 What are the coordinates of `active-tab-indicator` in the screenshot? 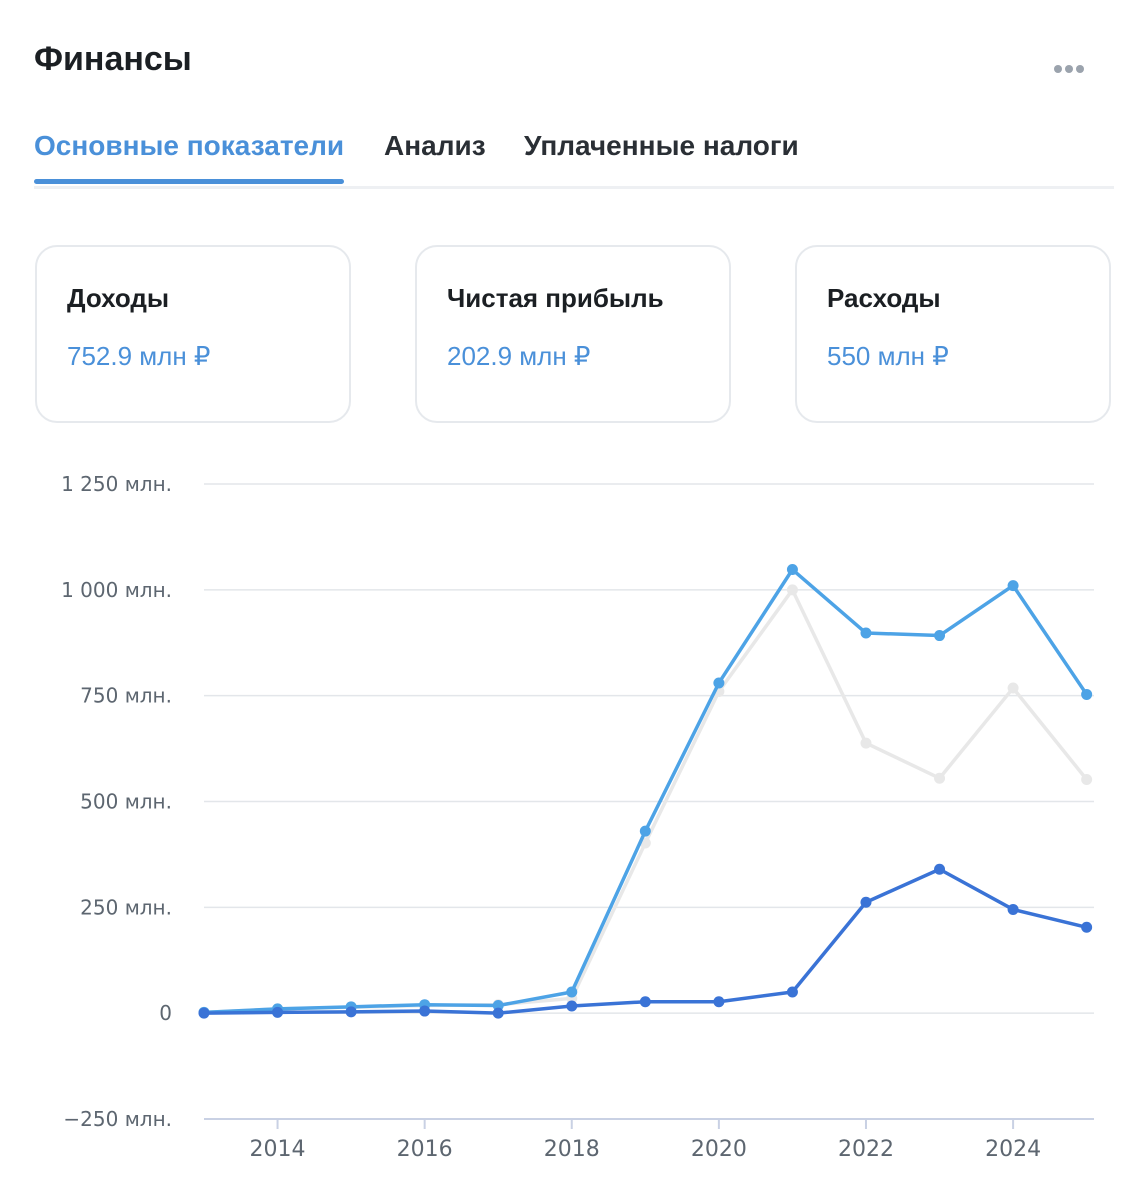 It's located at (189, 181).